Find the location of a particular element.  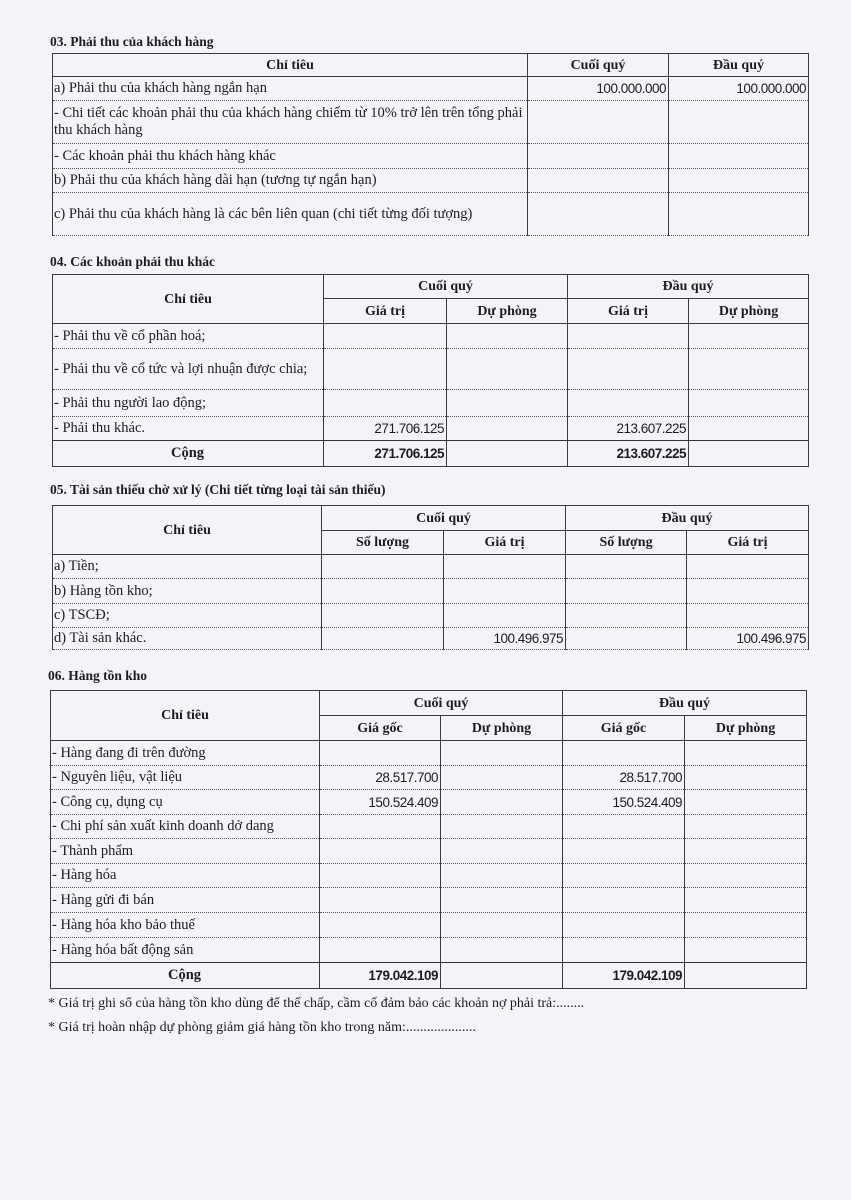

table-row: - Hàng hóa is located at coordinates (429, 875).